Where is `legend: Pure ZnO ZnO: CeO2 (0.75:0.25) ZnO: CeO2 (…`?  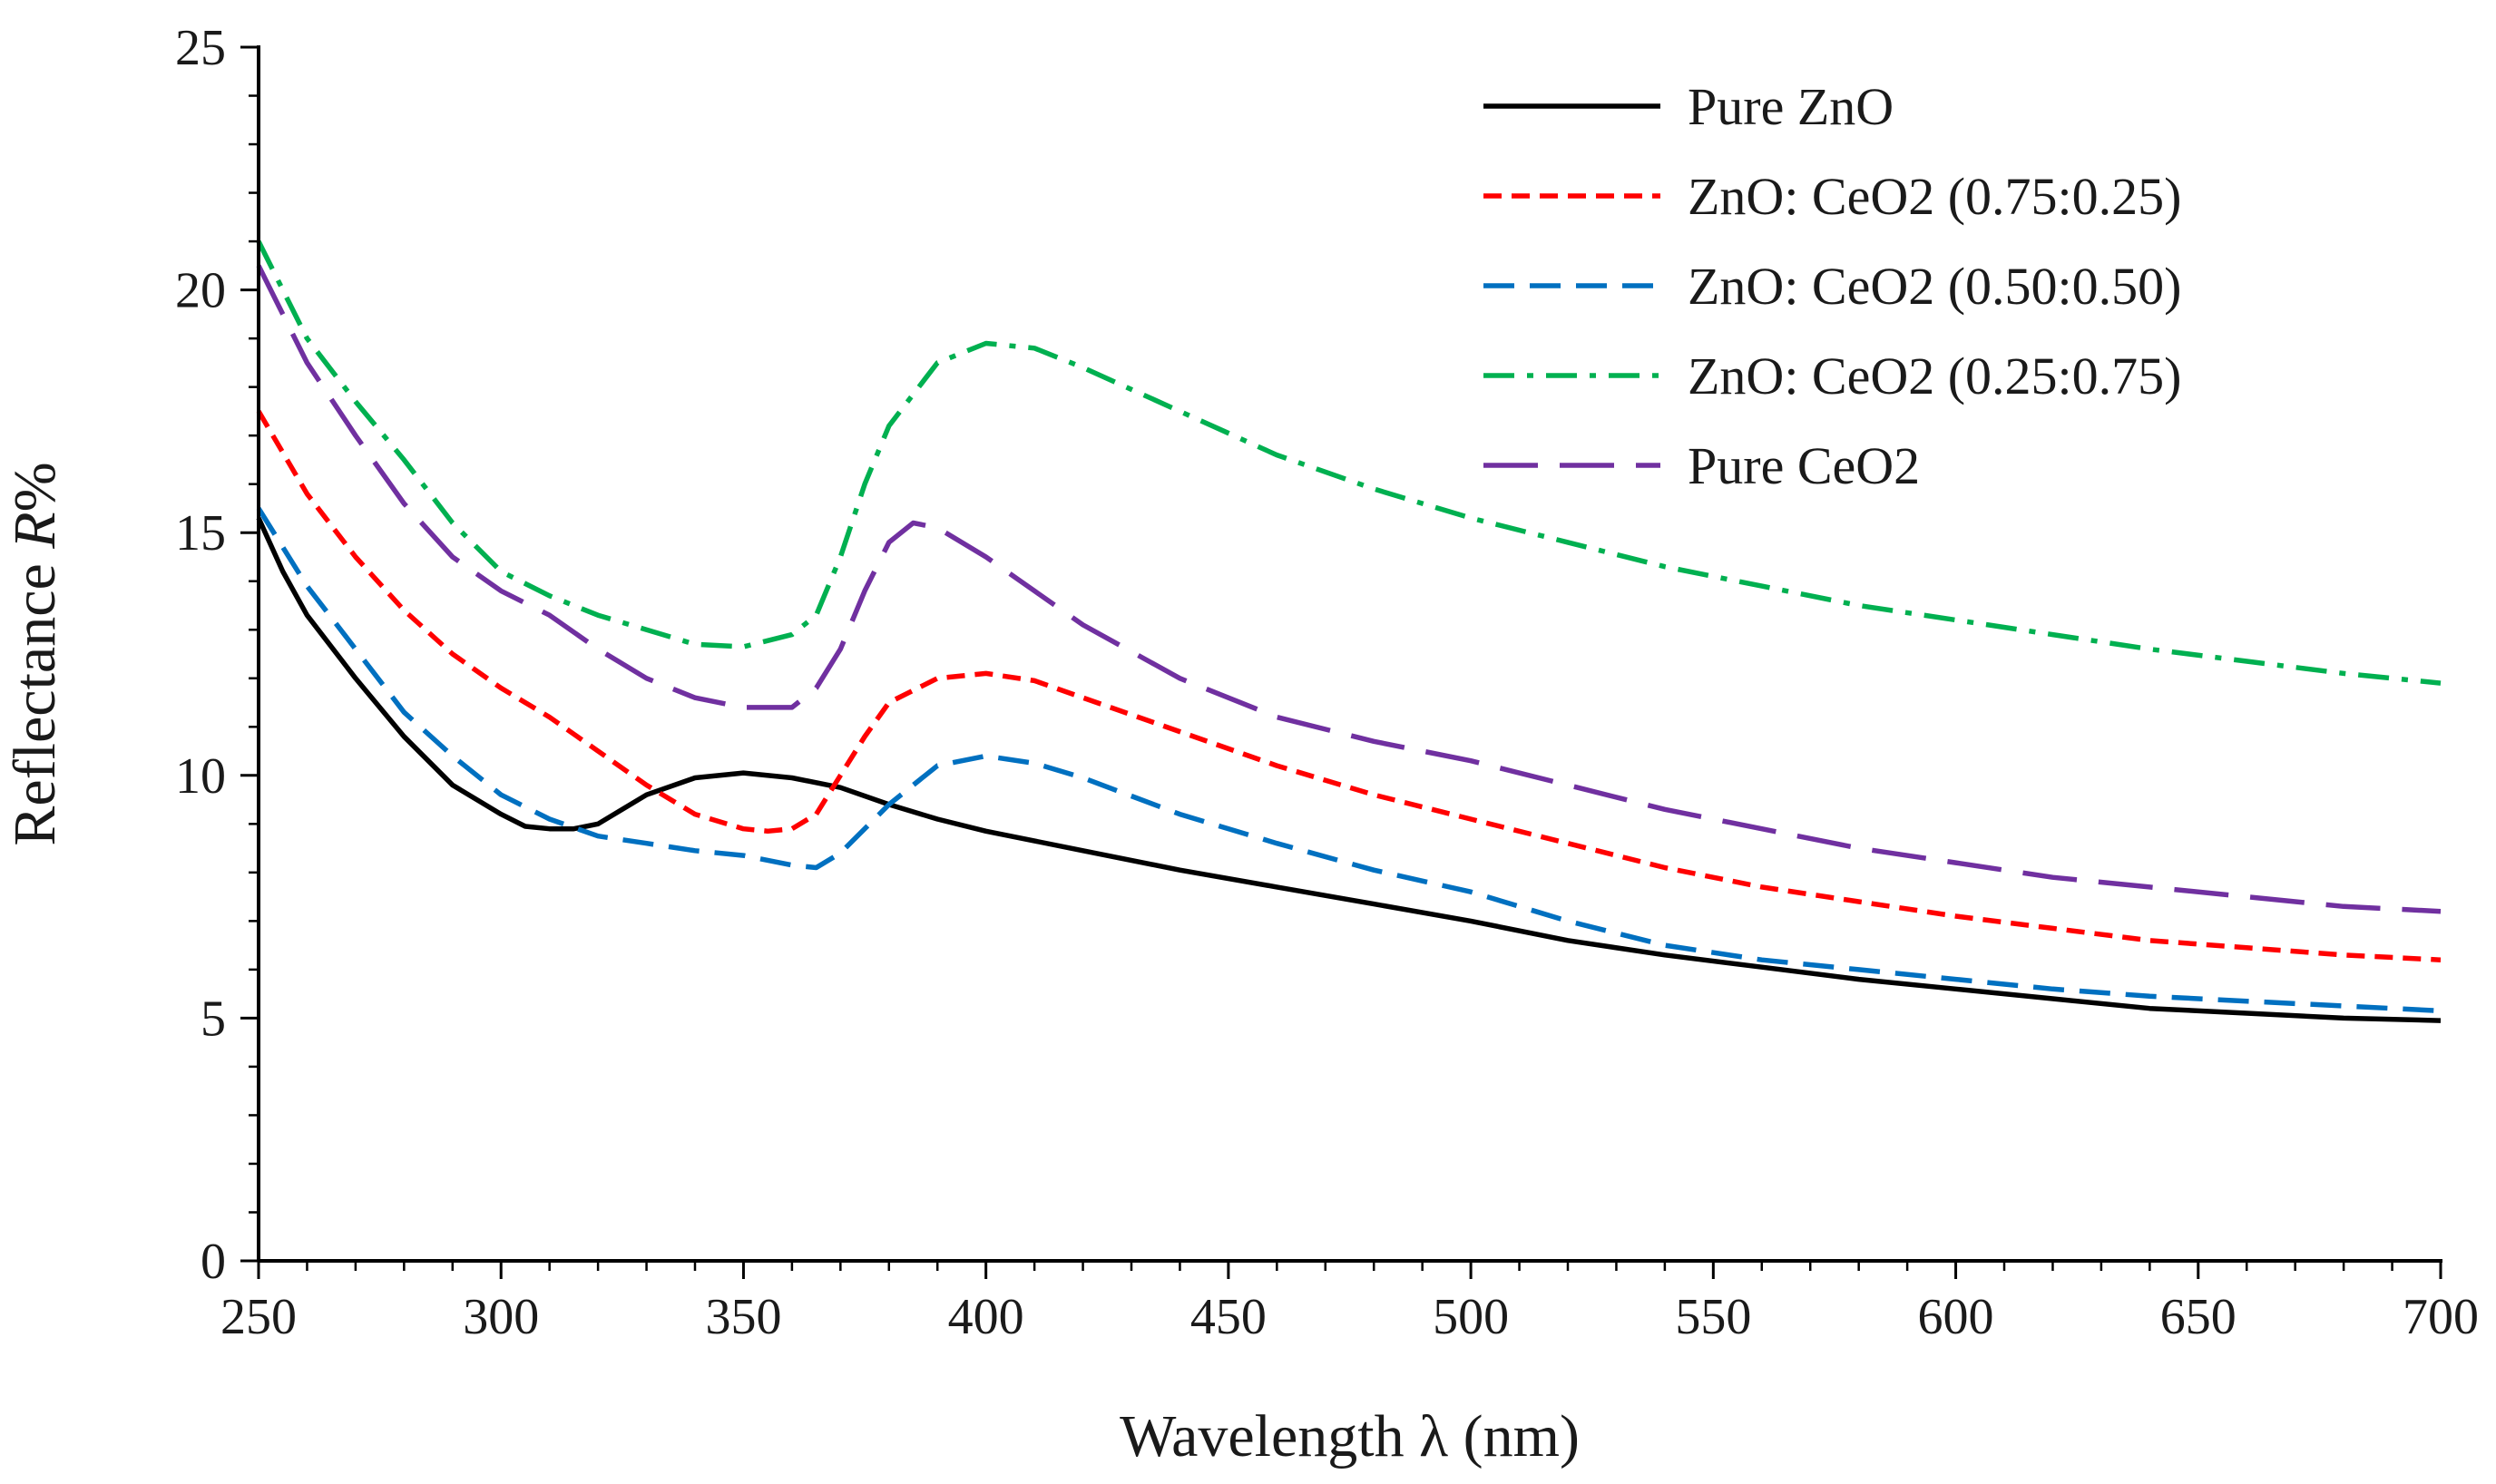 legend: Pure ZnO ZnO: CeO2 (0.75:0.25) ZnO: CeO2 (… is located at coordinates (1832, 286).